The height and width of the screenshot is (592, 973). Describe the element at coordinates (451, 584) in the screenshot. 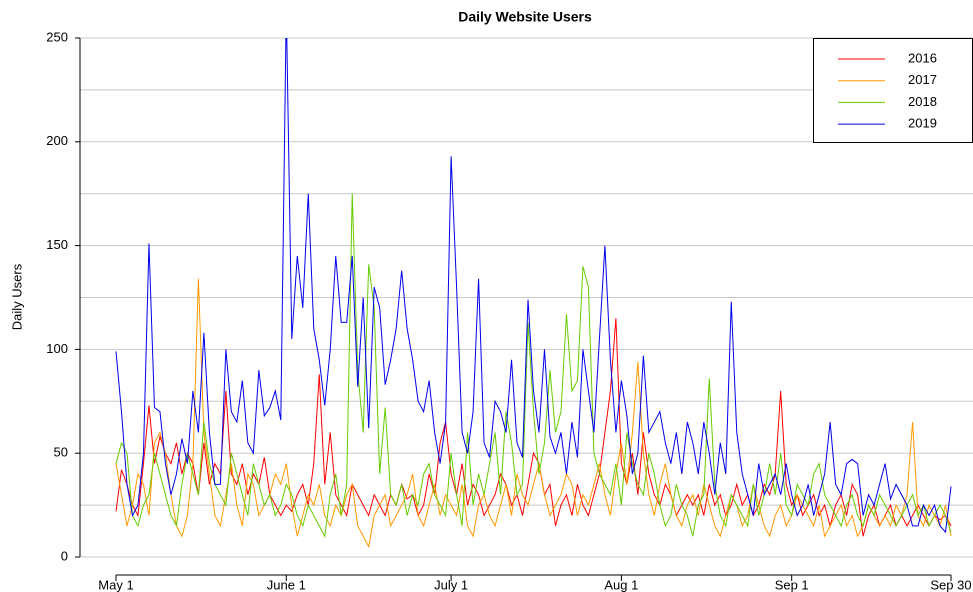

I see `x-tick-label: July 1` at that location.